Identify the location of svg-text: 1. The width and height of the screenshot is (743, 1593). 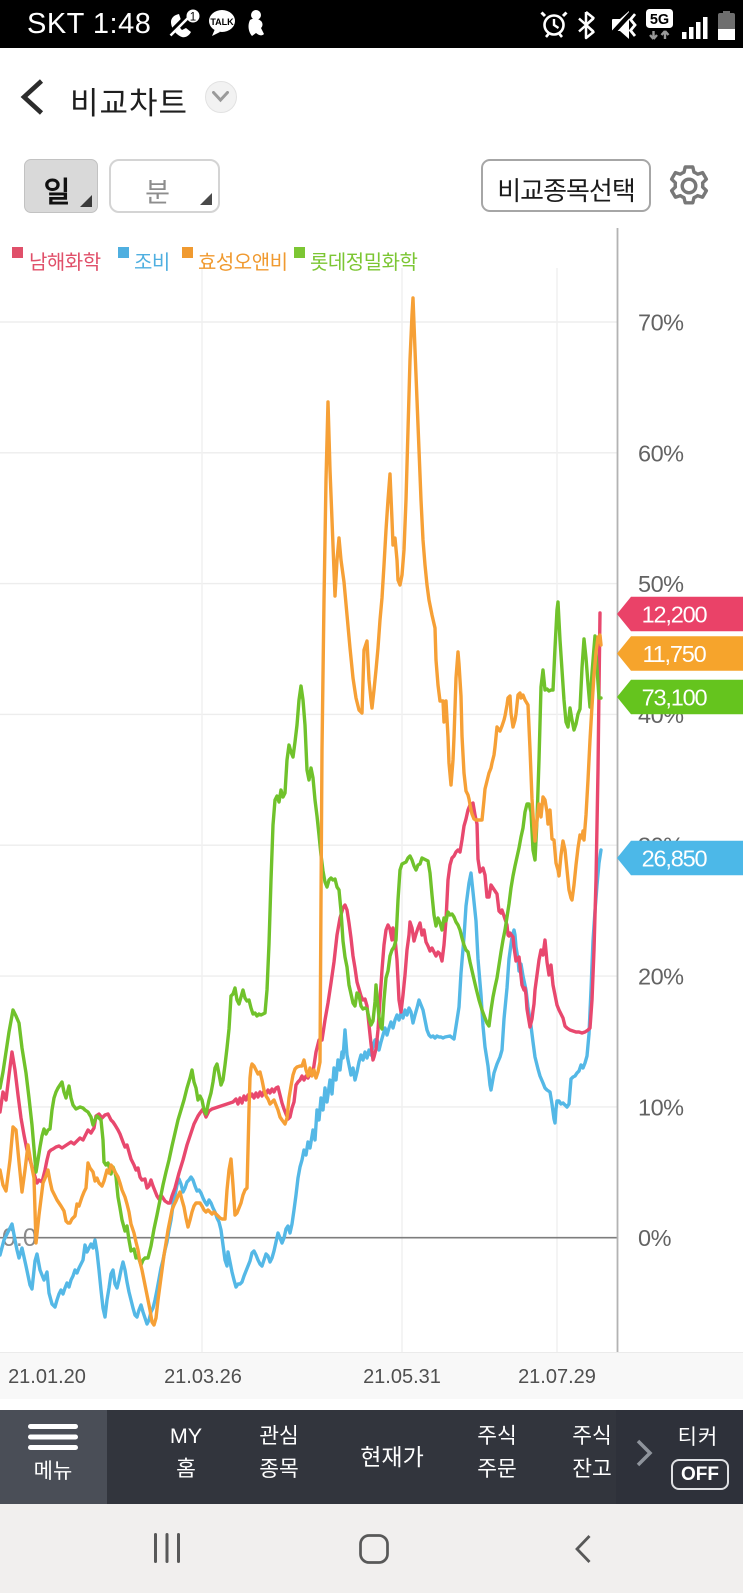
(193, 18).